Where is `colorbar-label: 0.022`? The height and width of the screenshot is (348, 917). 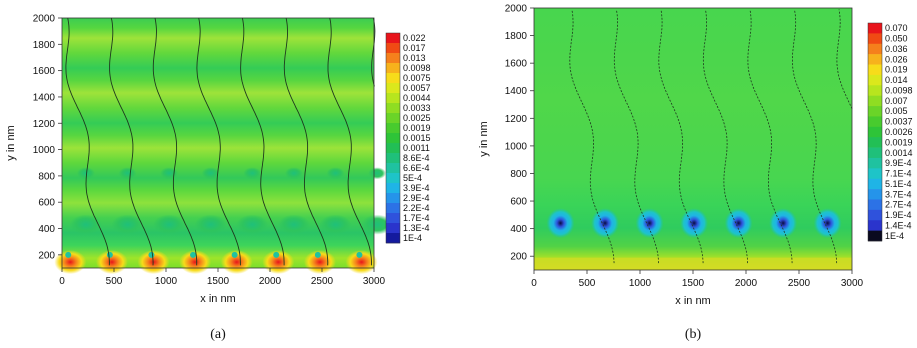
colorbar-label: 0.022 is located at coordinates (414, 38).